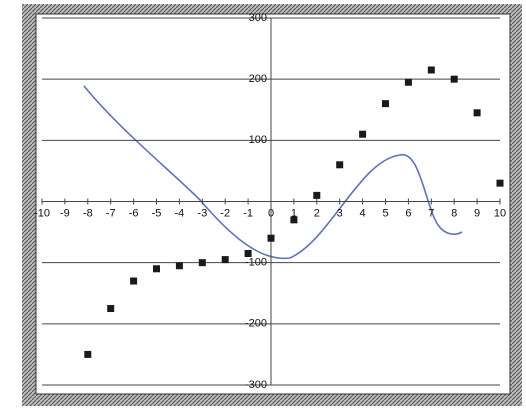 The width and height of the screenshot is (526, 418). Describe the element at coordinates (340, 213) in the screenshot. I see `x-tick-label: 3` at that location.